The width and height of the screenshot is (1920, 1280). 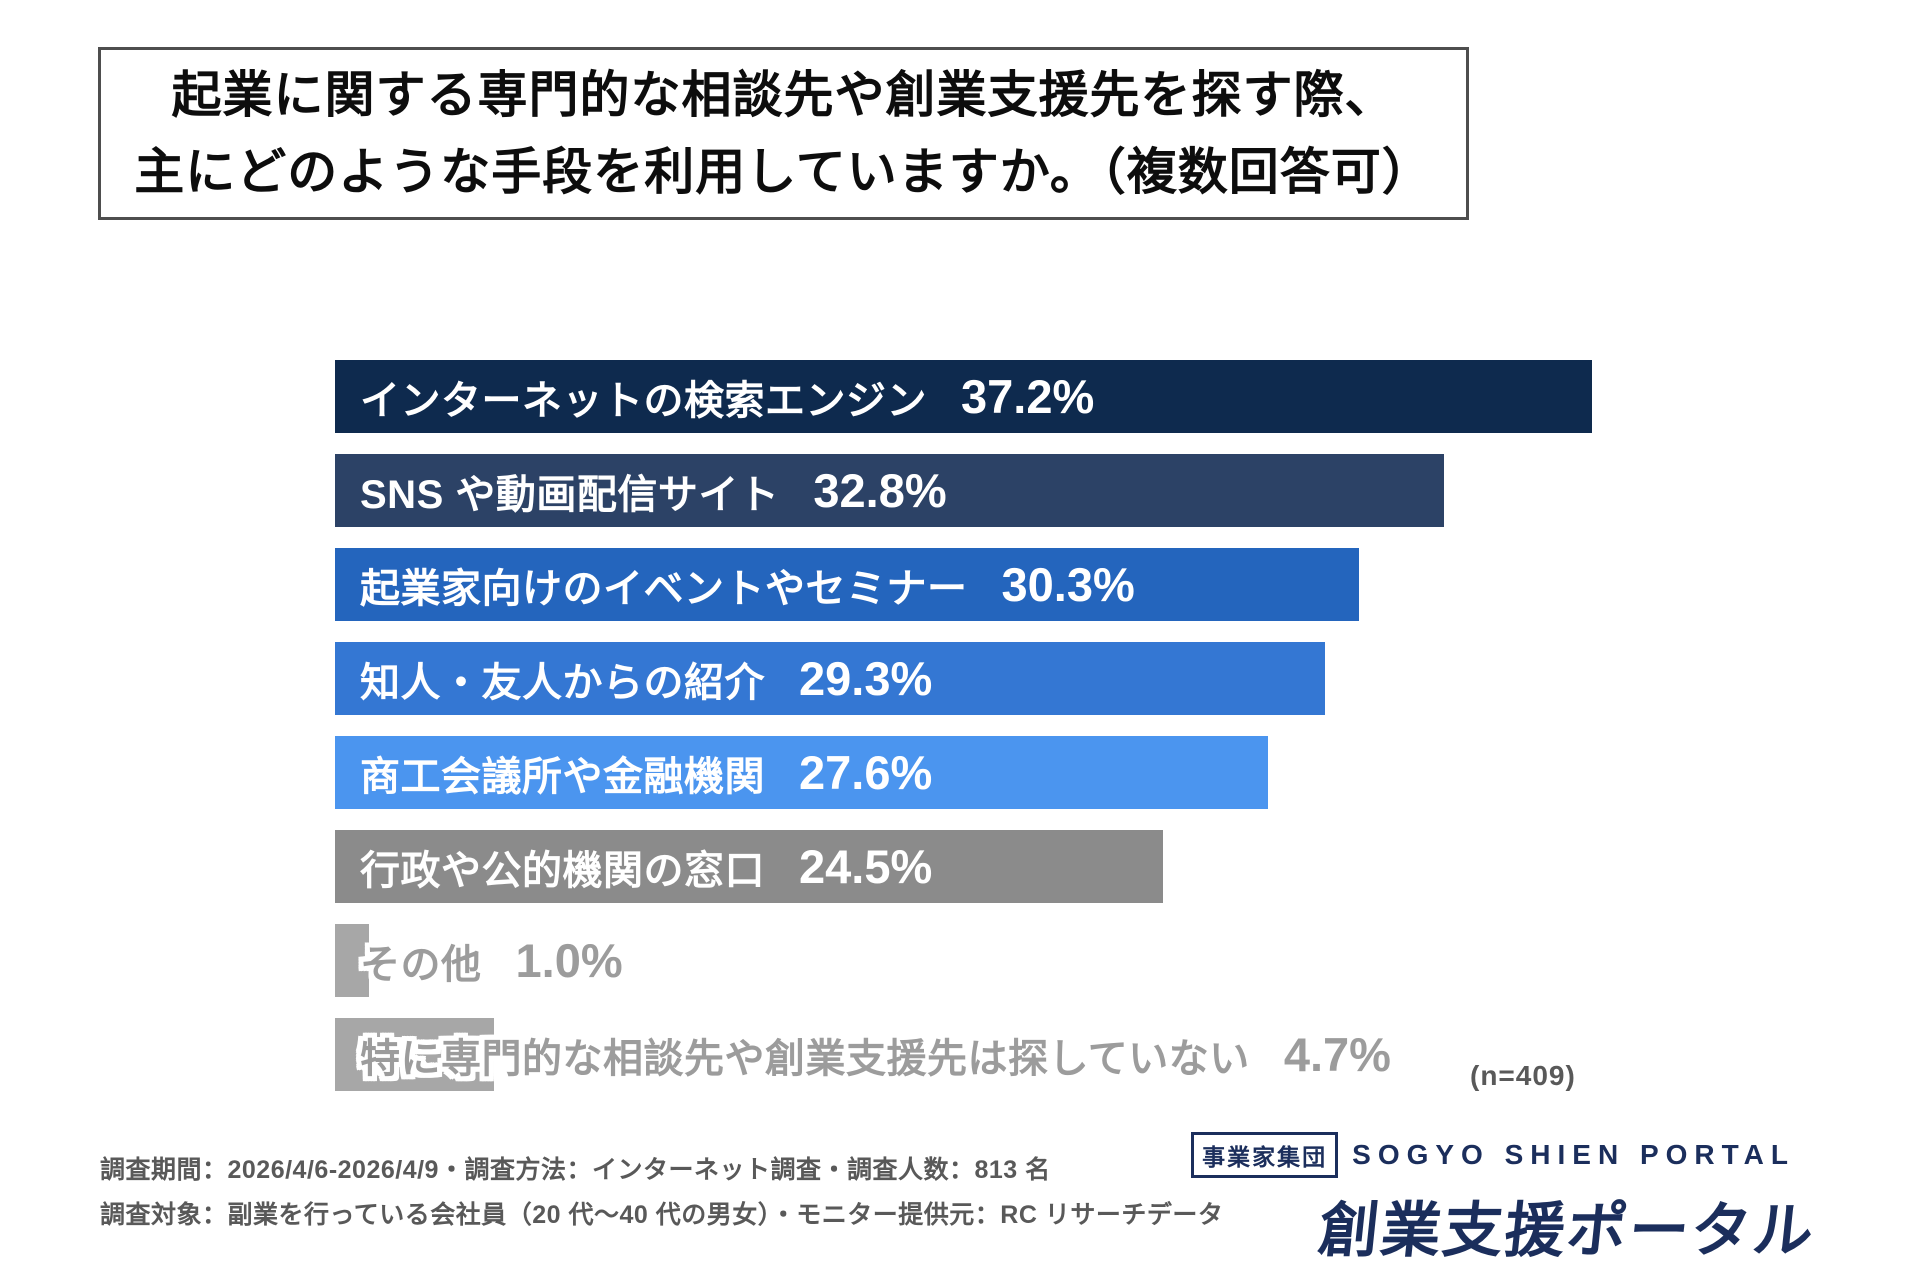 What do you see at coordinates (1068, 584) in the screenshot?
I see `bar-value: 30.3%` at bounding box center [1068, 584].